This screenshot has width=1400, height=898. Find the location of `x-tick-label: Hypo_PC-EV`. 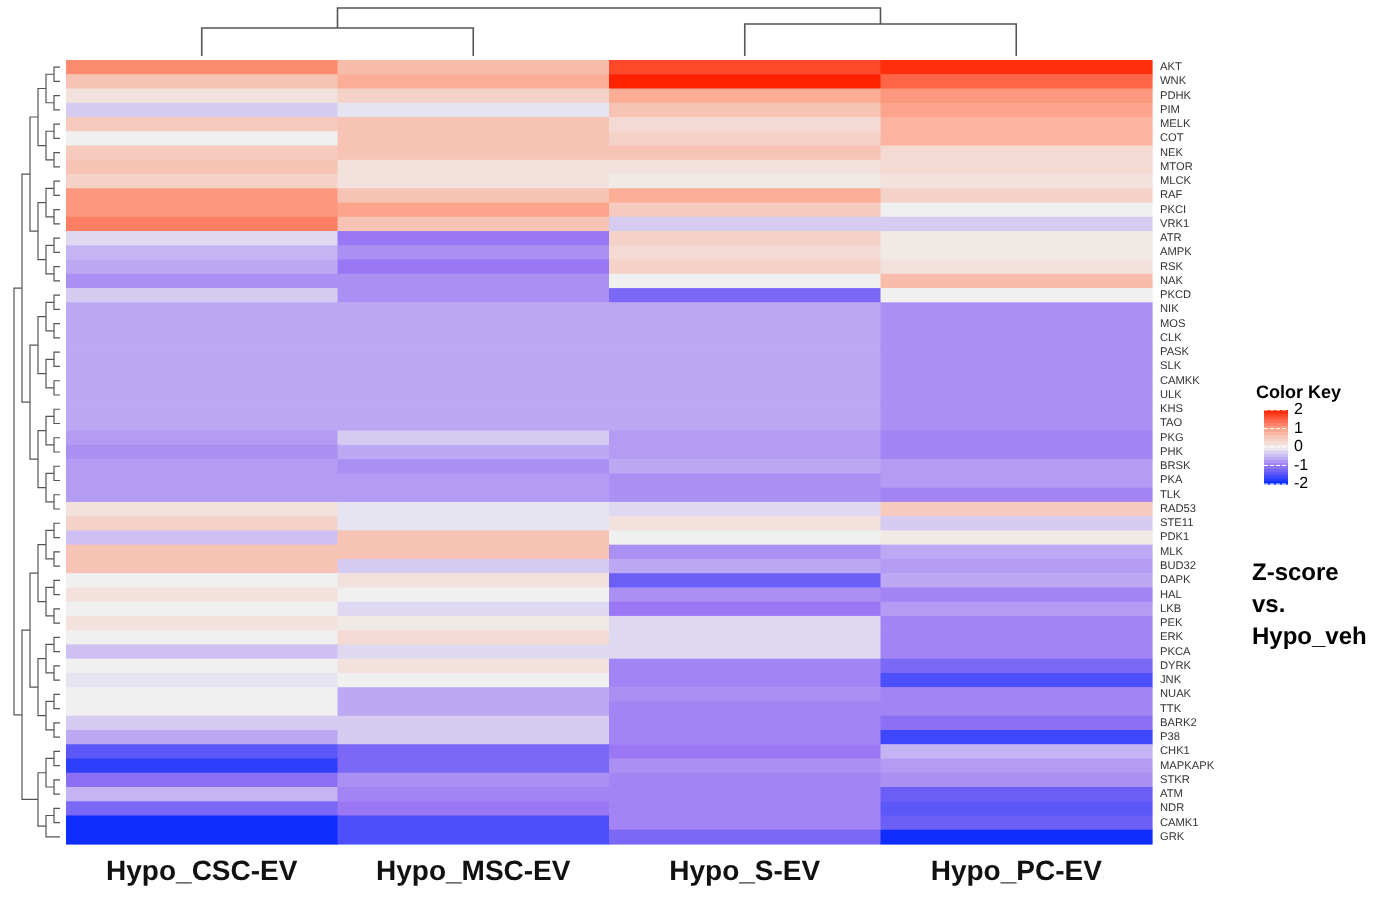

x-tick-label: Hypo_PC-EV is located at coordinates (1017, 870).